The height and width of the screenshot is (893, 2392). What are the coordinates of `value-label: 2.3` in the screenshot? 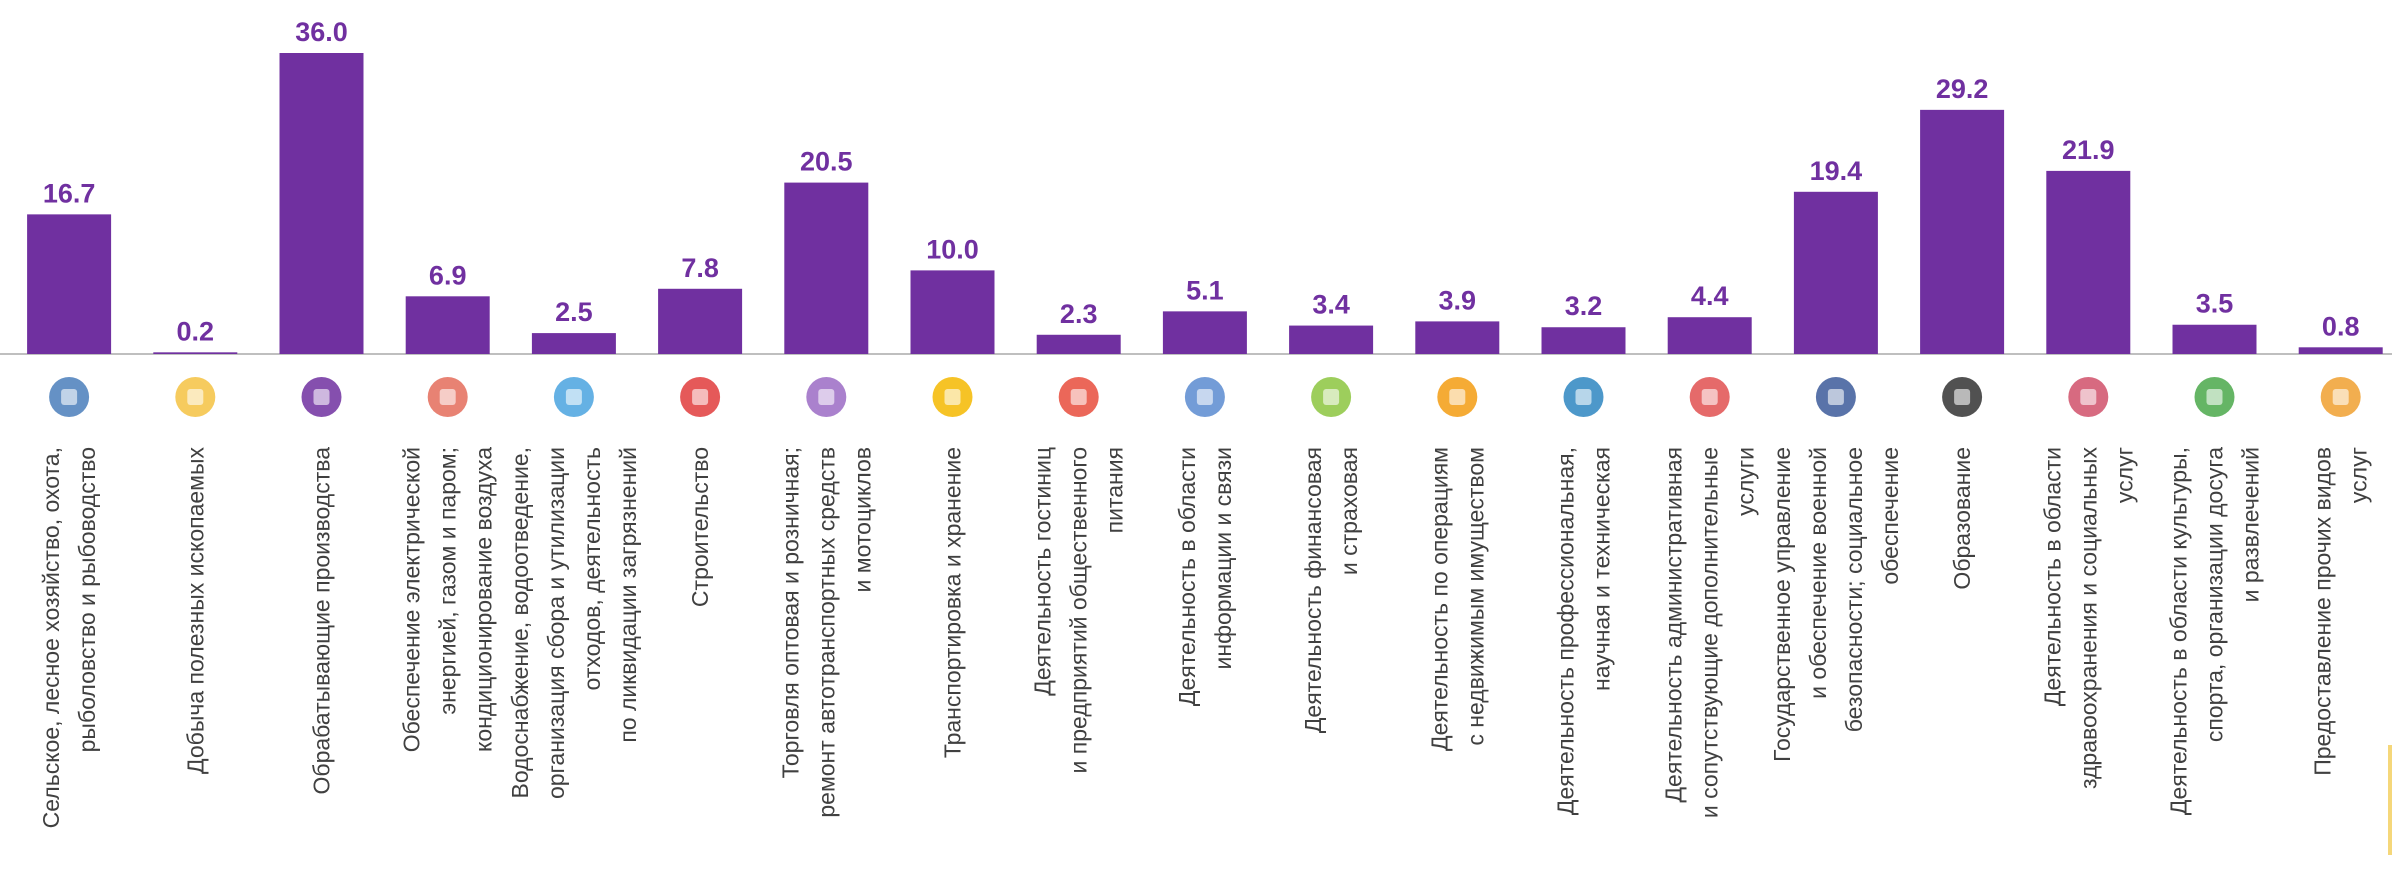 It's located at (1079, 314).